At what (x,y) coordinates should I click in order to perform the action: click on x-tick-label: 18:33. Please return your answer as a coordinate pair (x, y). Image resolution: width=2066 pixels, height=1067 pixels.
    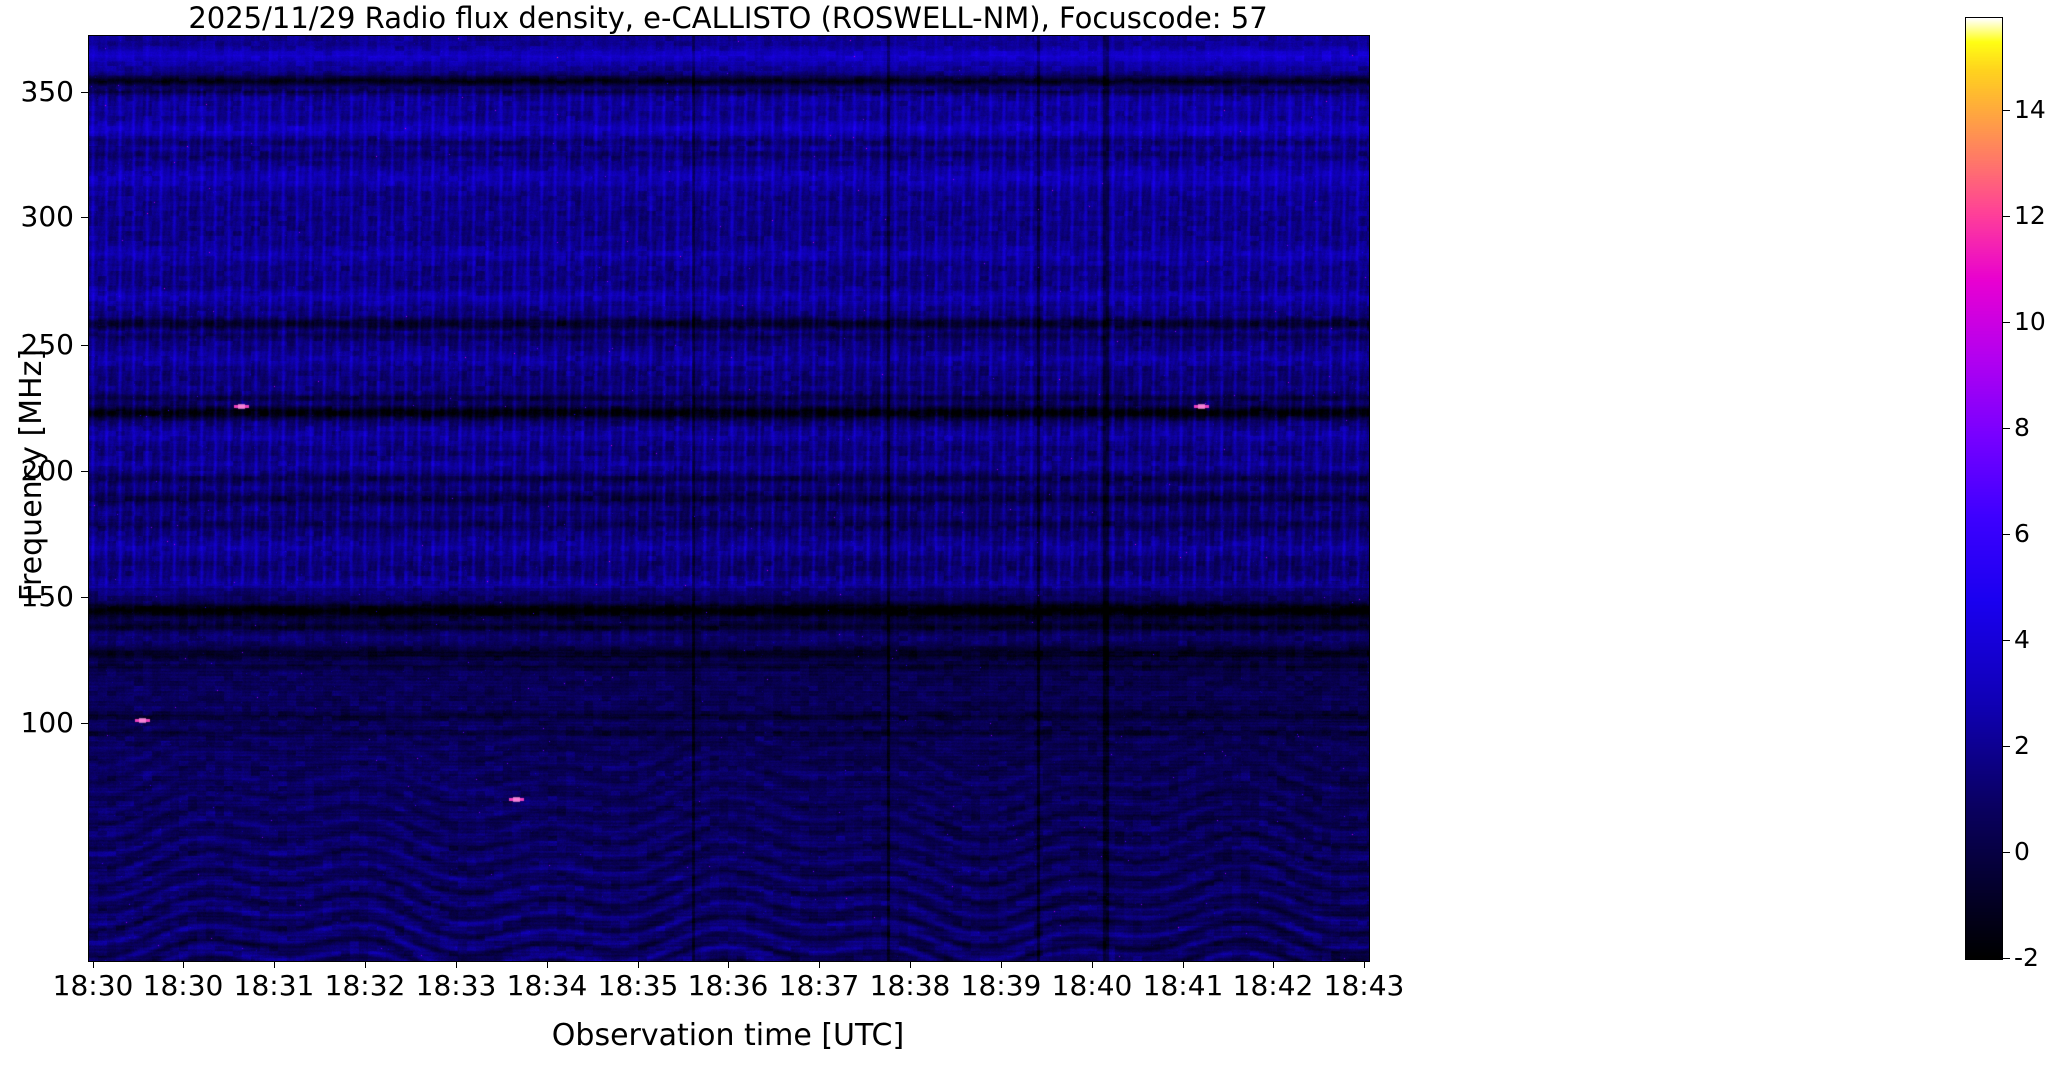
    Looking at the image, I should click on (456, 985).